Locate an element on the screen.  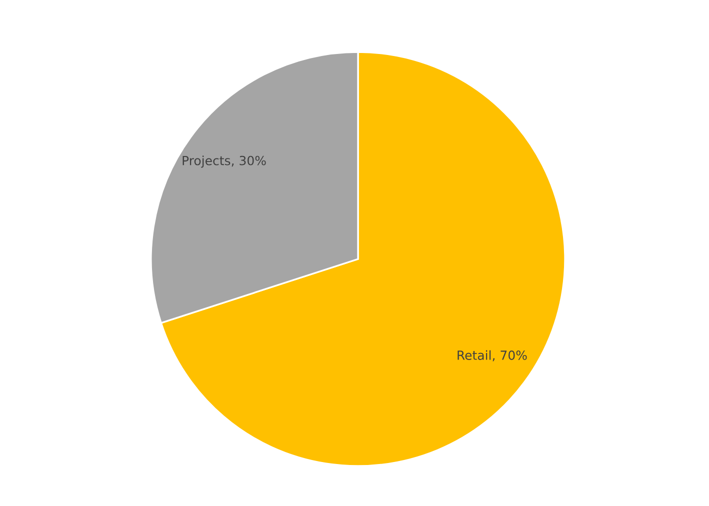
slice-label: Retail, 70% is located at coordinates (492, 356).